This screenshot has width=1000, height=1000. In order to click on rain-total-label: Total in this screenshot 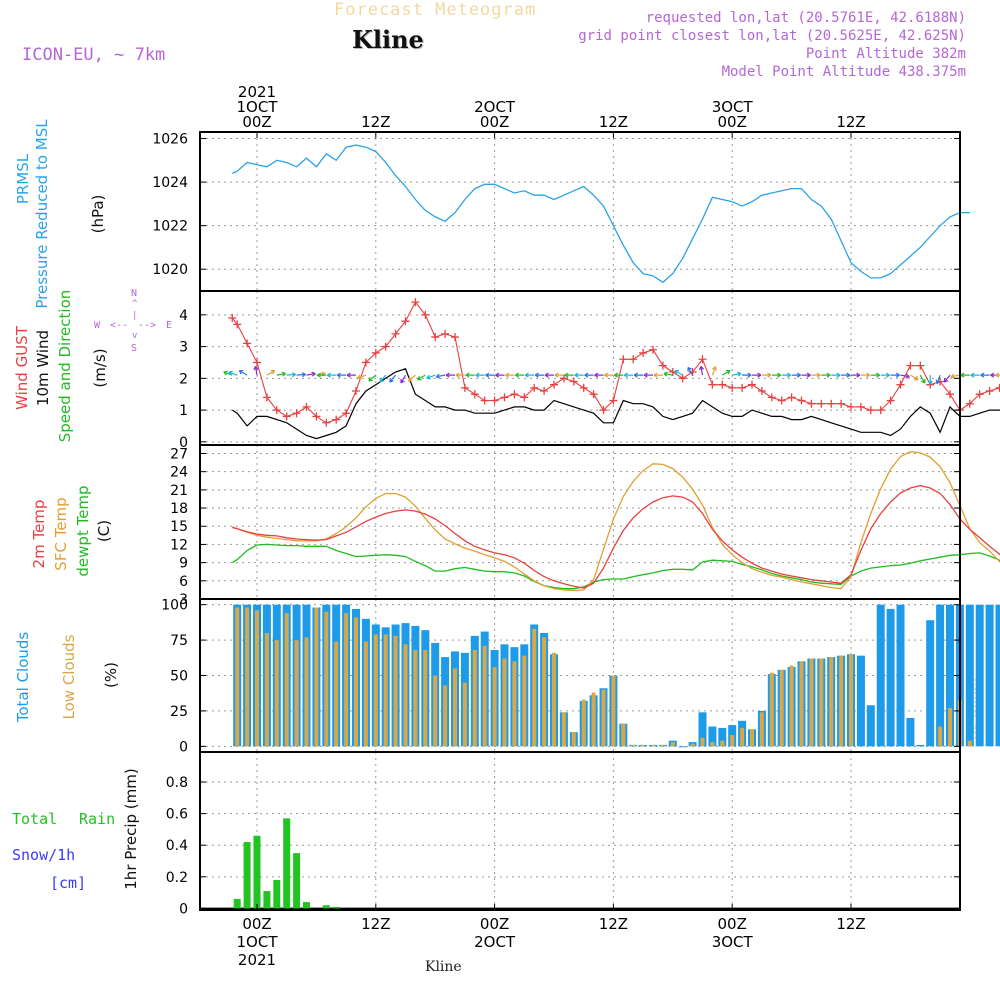, I will do `click(35, 819)`.